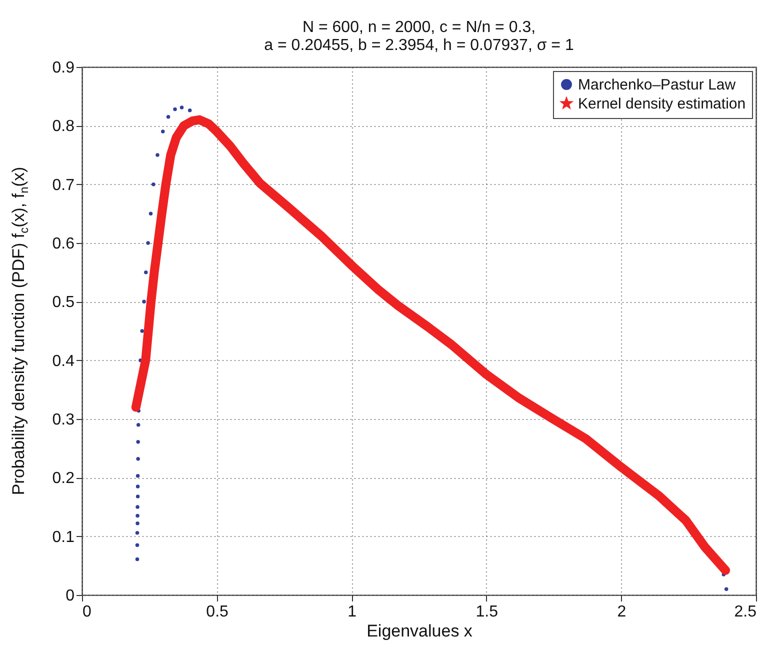 This screenshot has height=654, width=769. Describe the element at coordinates (63, 127) in the screenshot. I see `y-tick-label: 0.8` at that location.